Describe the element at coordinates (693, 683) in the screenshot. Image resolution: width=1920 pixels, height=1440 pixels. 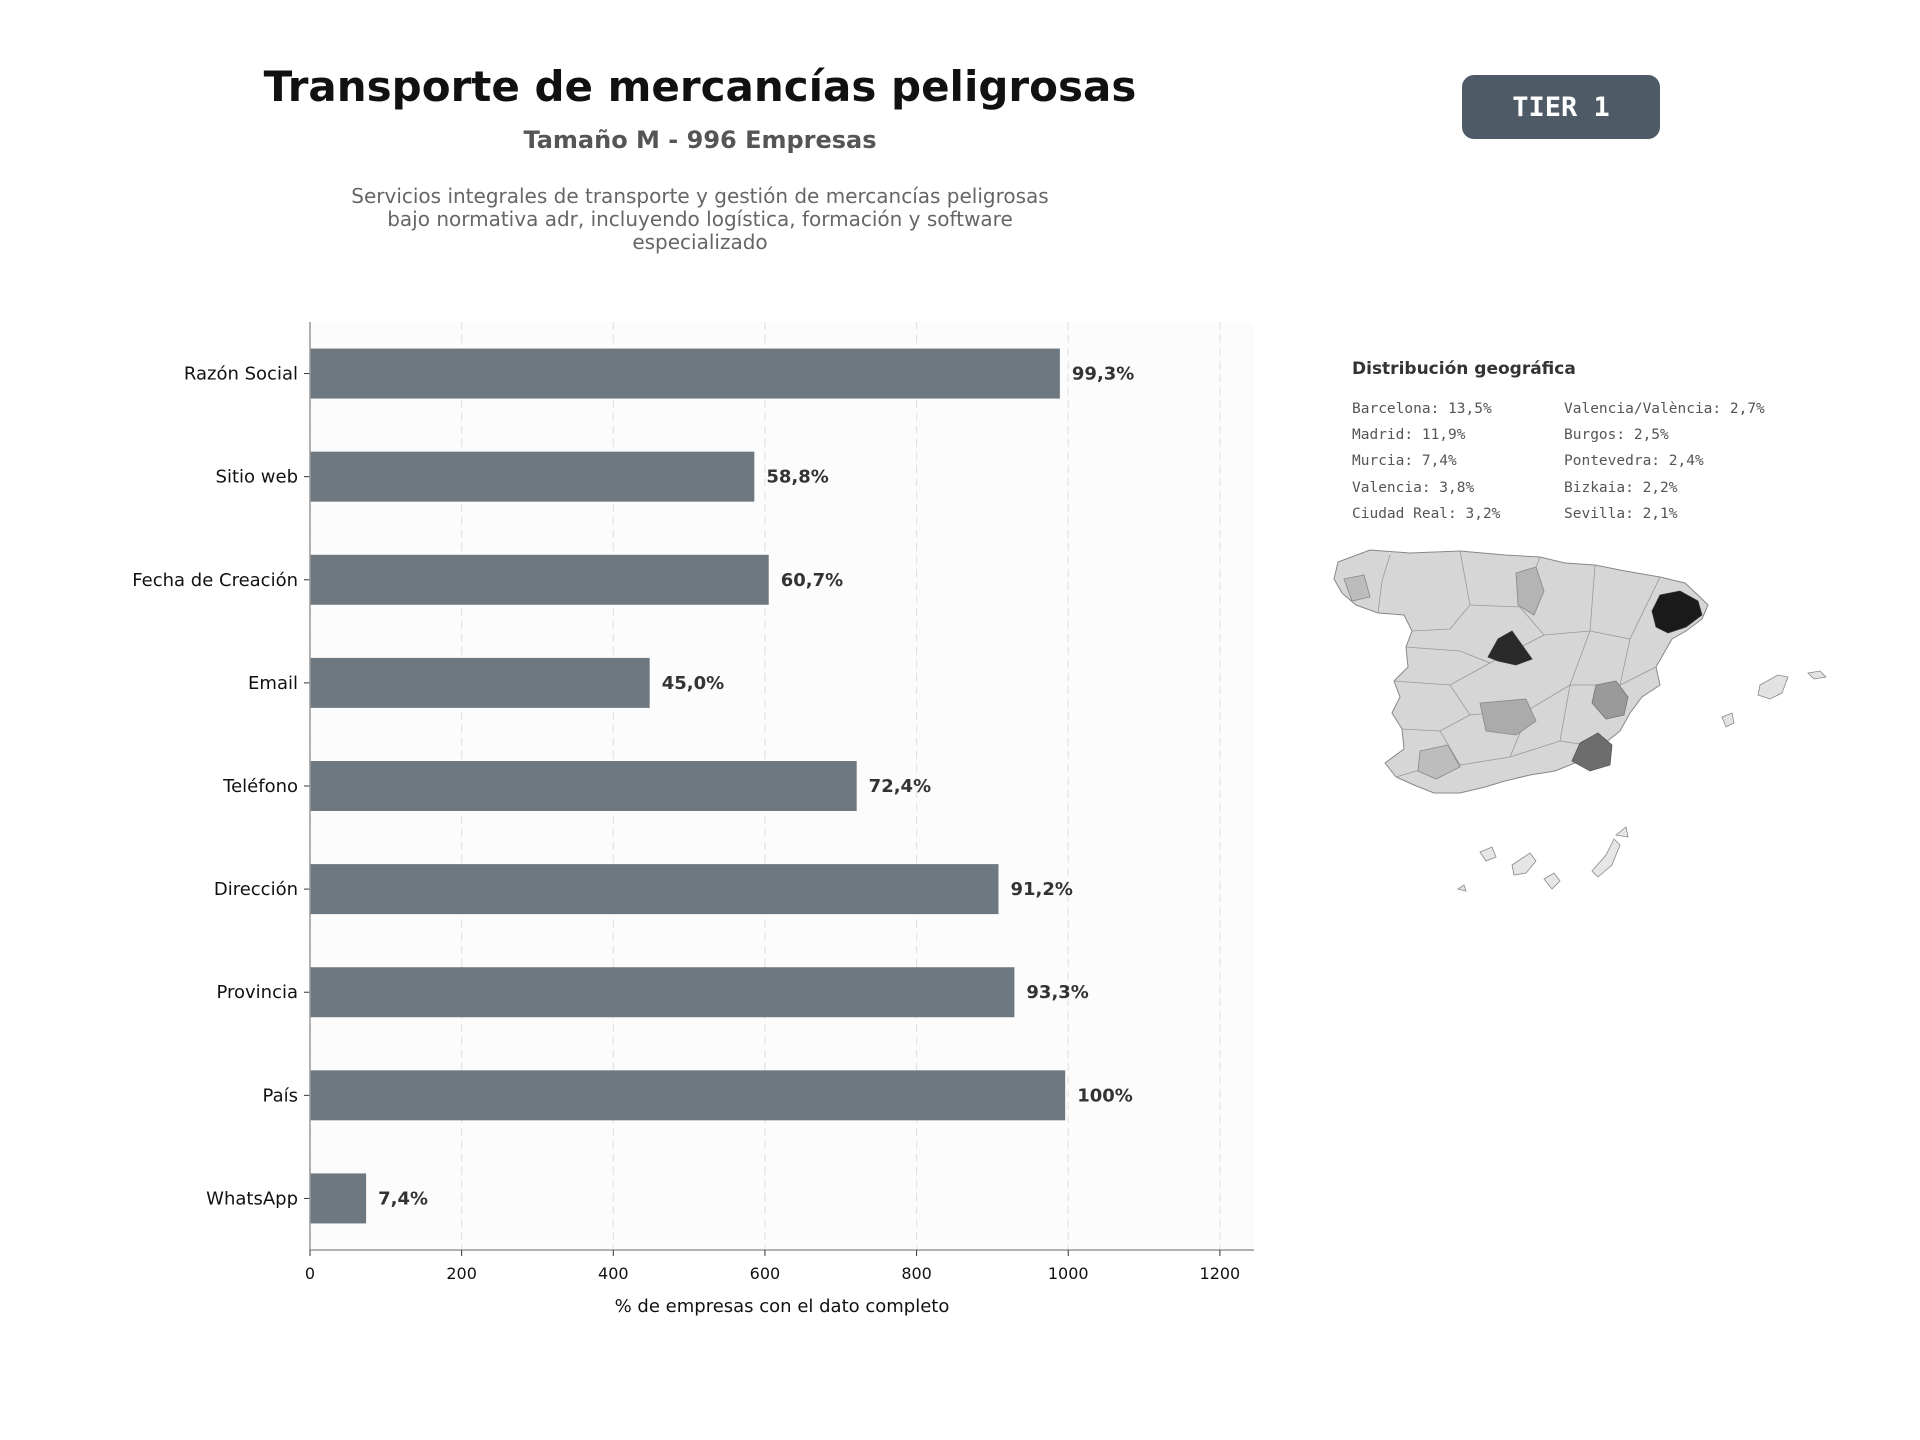
I see `data-label: 45,0%` at that location.